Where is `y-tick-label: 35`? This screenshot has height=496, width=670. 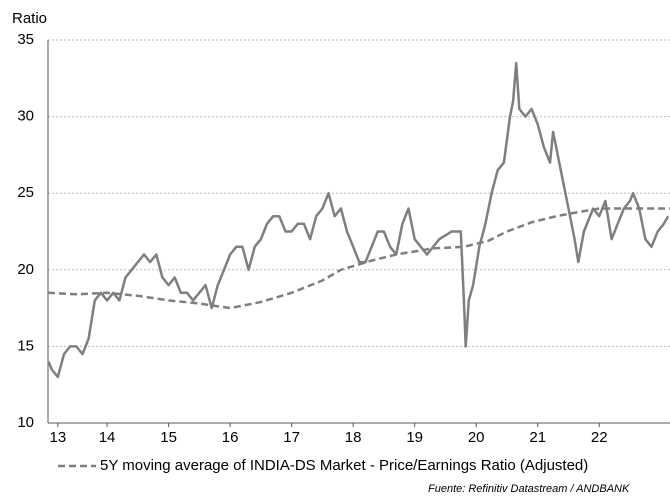
y-tick-label: 35 is located at coordinates (25, 39).